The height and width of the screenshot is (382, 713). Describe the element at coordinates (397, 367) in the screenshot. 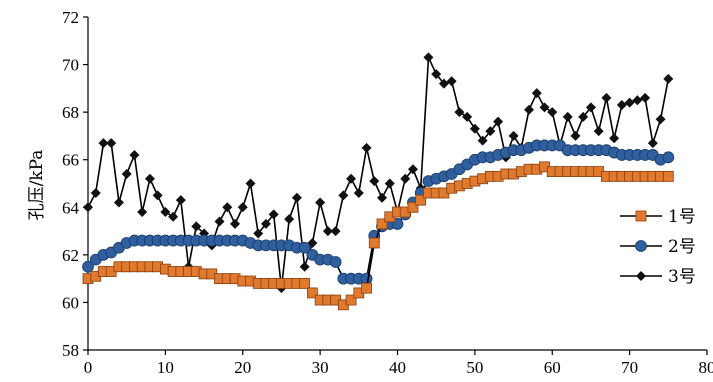

I see `x-tick-label: 40` at that location.